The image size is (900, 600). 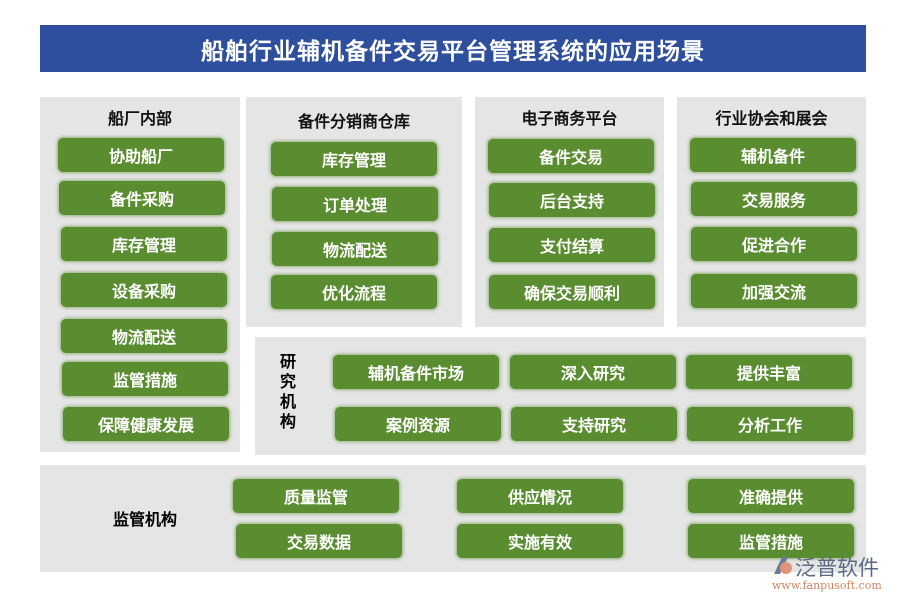 I want to click on scenario-button: 优化流程, so click(x=354, y=292).